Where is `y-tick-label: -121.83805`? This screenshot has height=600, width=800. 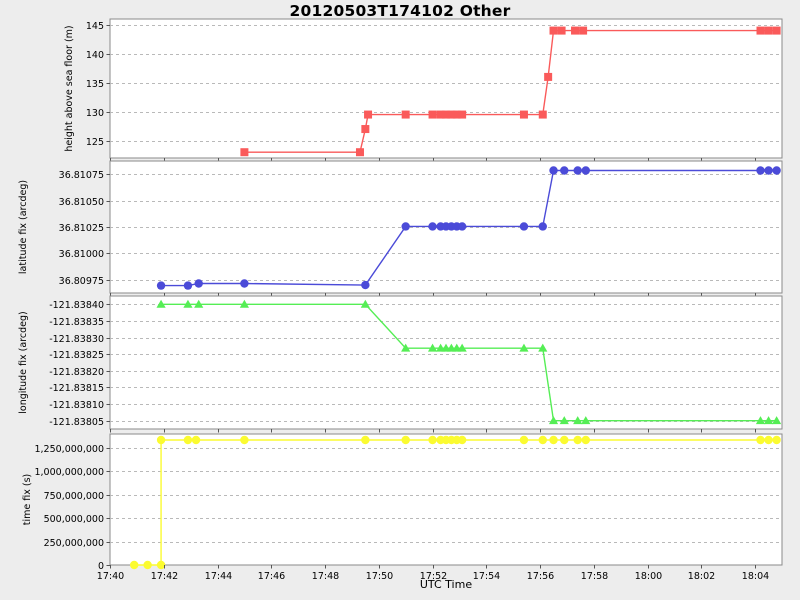 y-tick-label: -121.83805 is located at coordinates (76, 422).